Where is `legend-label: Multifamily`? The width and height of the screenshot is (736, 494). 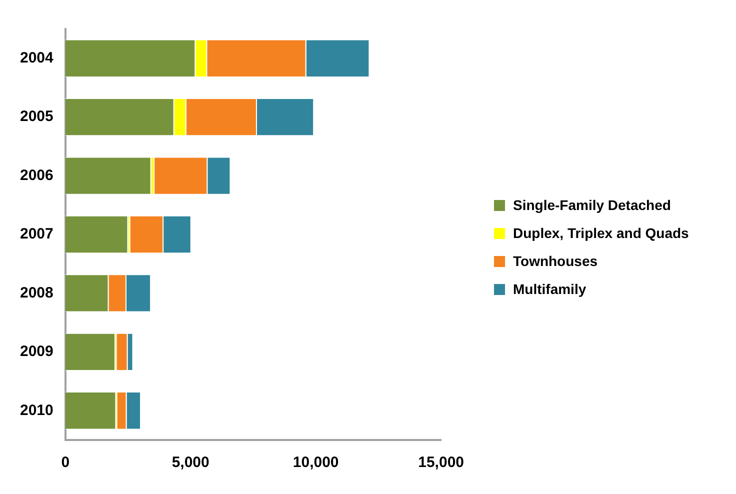 legend-label: Multifamily is located at coordinates (549, 289).